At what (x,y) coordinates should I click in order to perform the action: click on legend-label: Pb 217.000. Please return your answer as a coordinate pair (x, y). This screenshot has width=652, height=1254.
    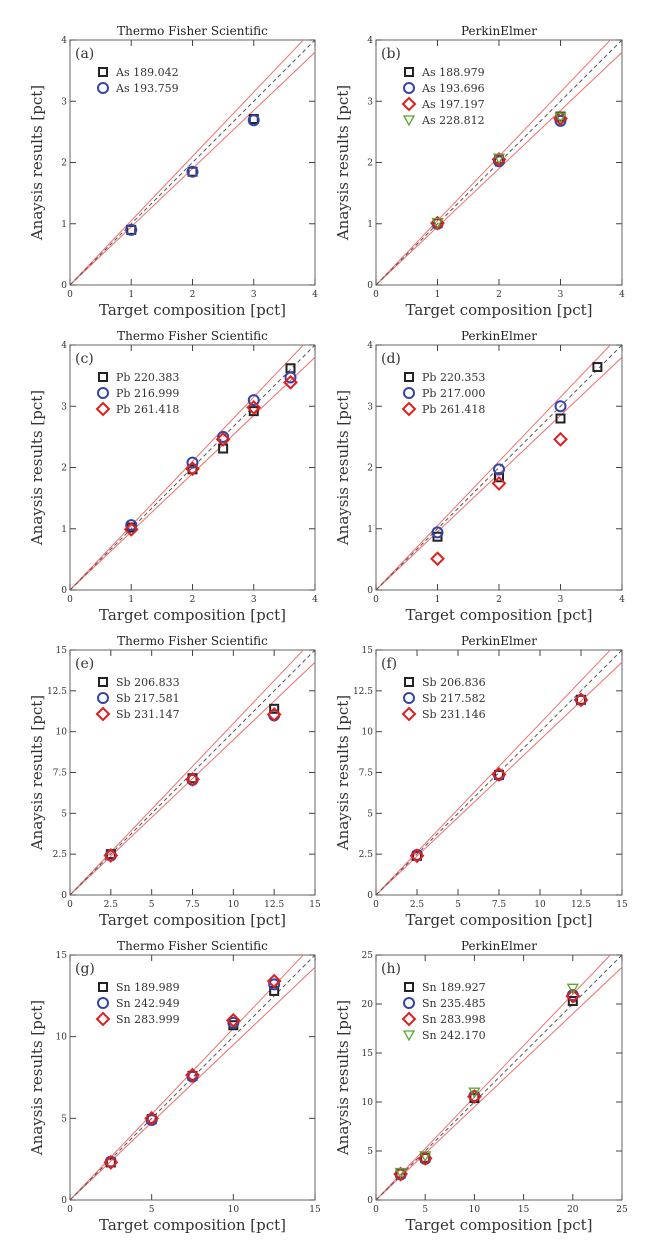
    Looking at the image, I should click on (453, 393).